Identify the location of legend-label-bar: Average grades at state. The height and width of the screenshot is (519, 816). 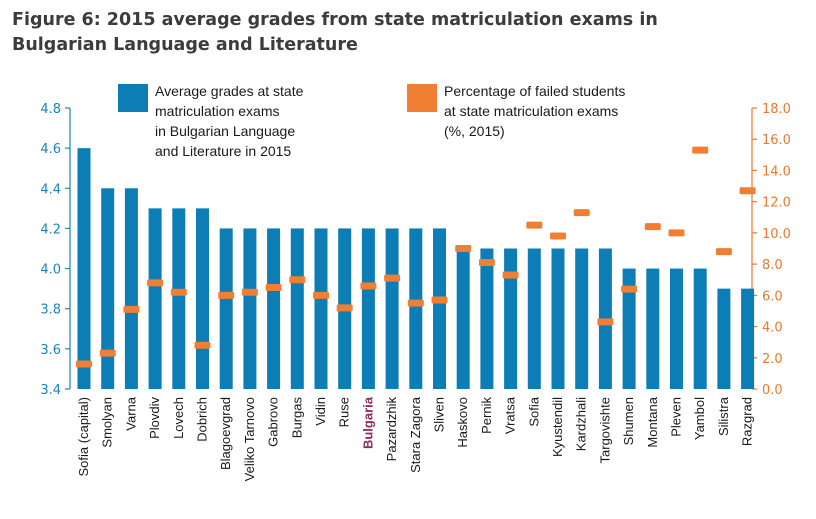
(229, 91).